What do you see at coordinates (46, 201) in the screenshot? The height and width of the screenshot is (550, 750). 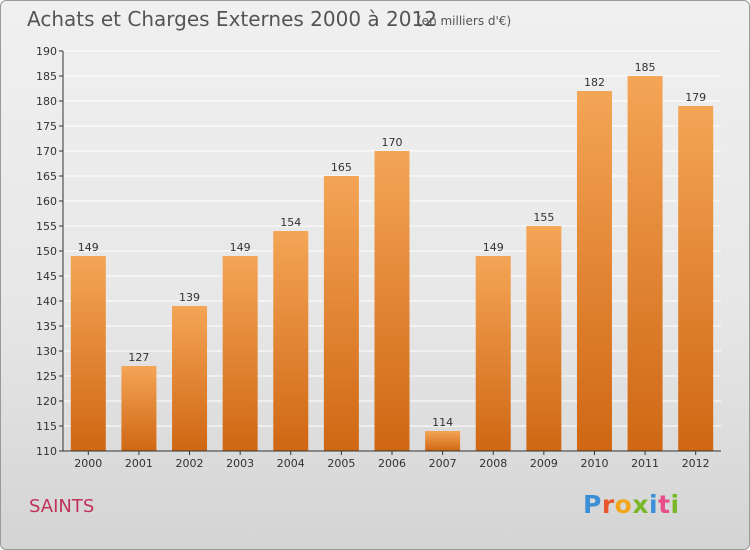 I see `y-tick-label: 160` at bounding box center [46, 201].